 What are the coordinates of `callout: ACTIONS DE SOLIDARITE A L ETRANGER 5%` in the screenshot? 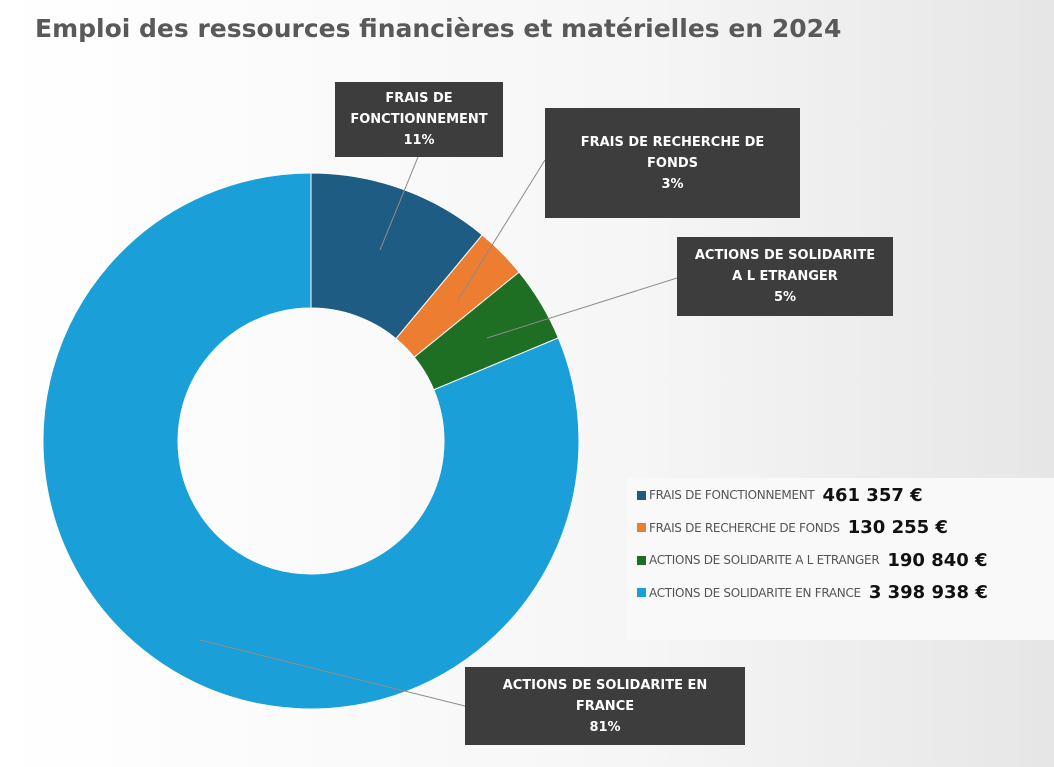 It's located at (785, 276).